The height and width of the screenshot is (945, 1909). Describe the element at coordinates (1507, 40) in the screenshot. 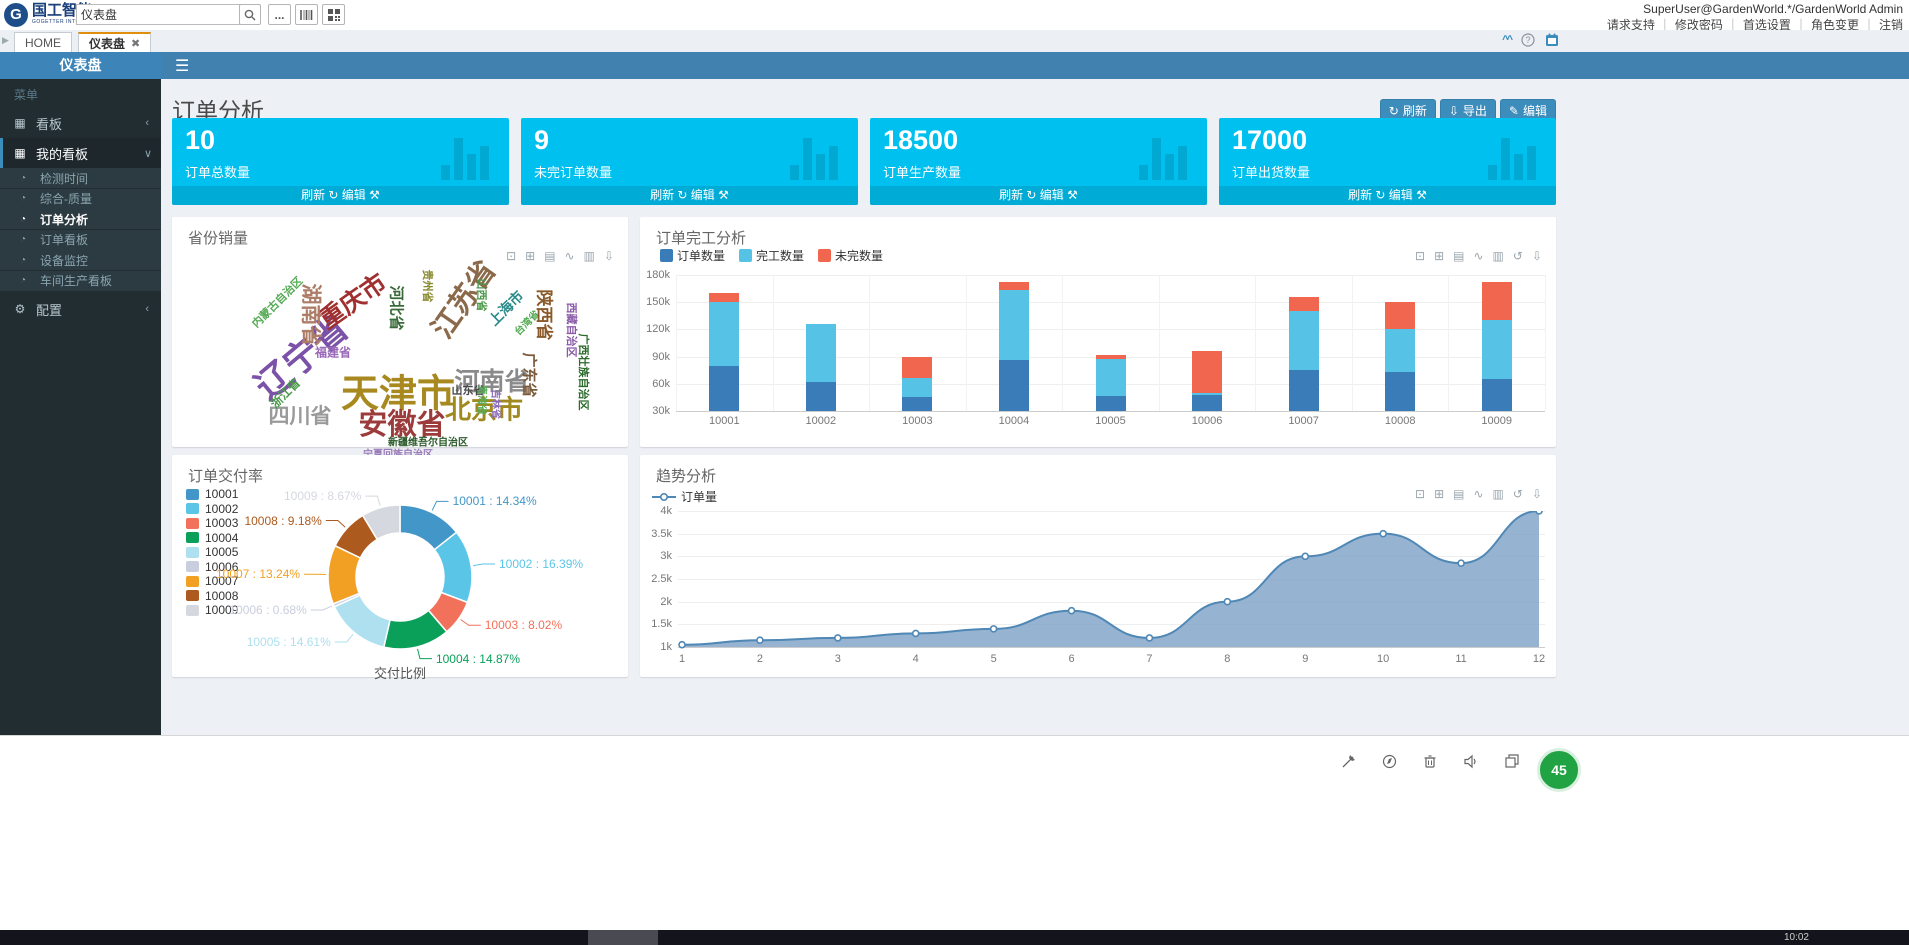

I see `collapse-up-icon: ^^` at that location.